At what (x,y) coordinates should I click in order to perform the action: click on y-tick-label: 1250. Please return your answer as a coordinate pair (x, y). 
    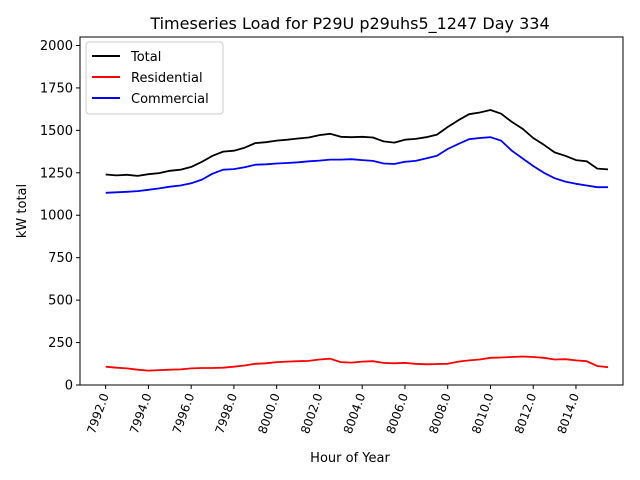
    Looking at the image, I should click on (56, 173).